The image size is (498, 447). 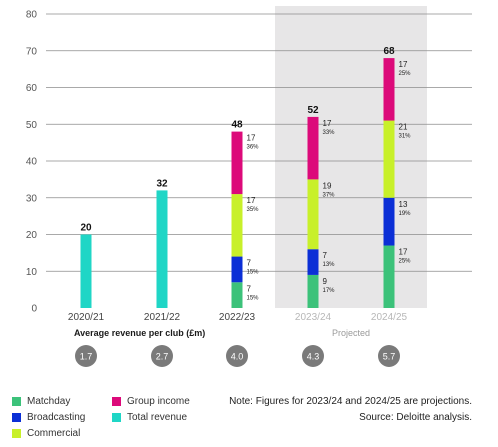 I want to click on legend-label-commercial: Commercial, so click(x=54, y=433).